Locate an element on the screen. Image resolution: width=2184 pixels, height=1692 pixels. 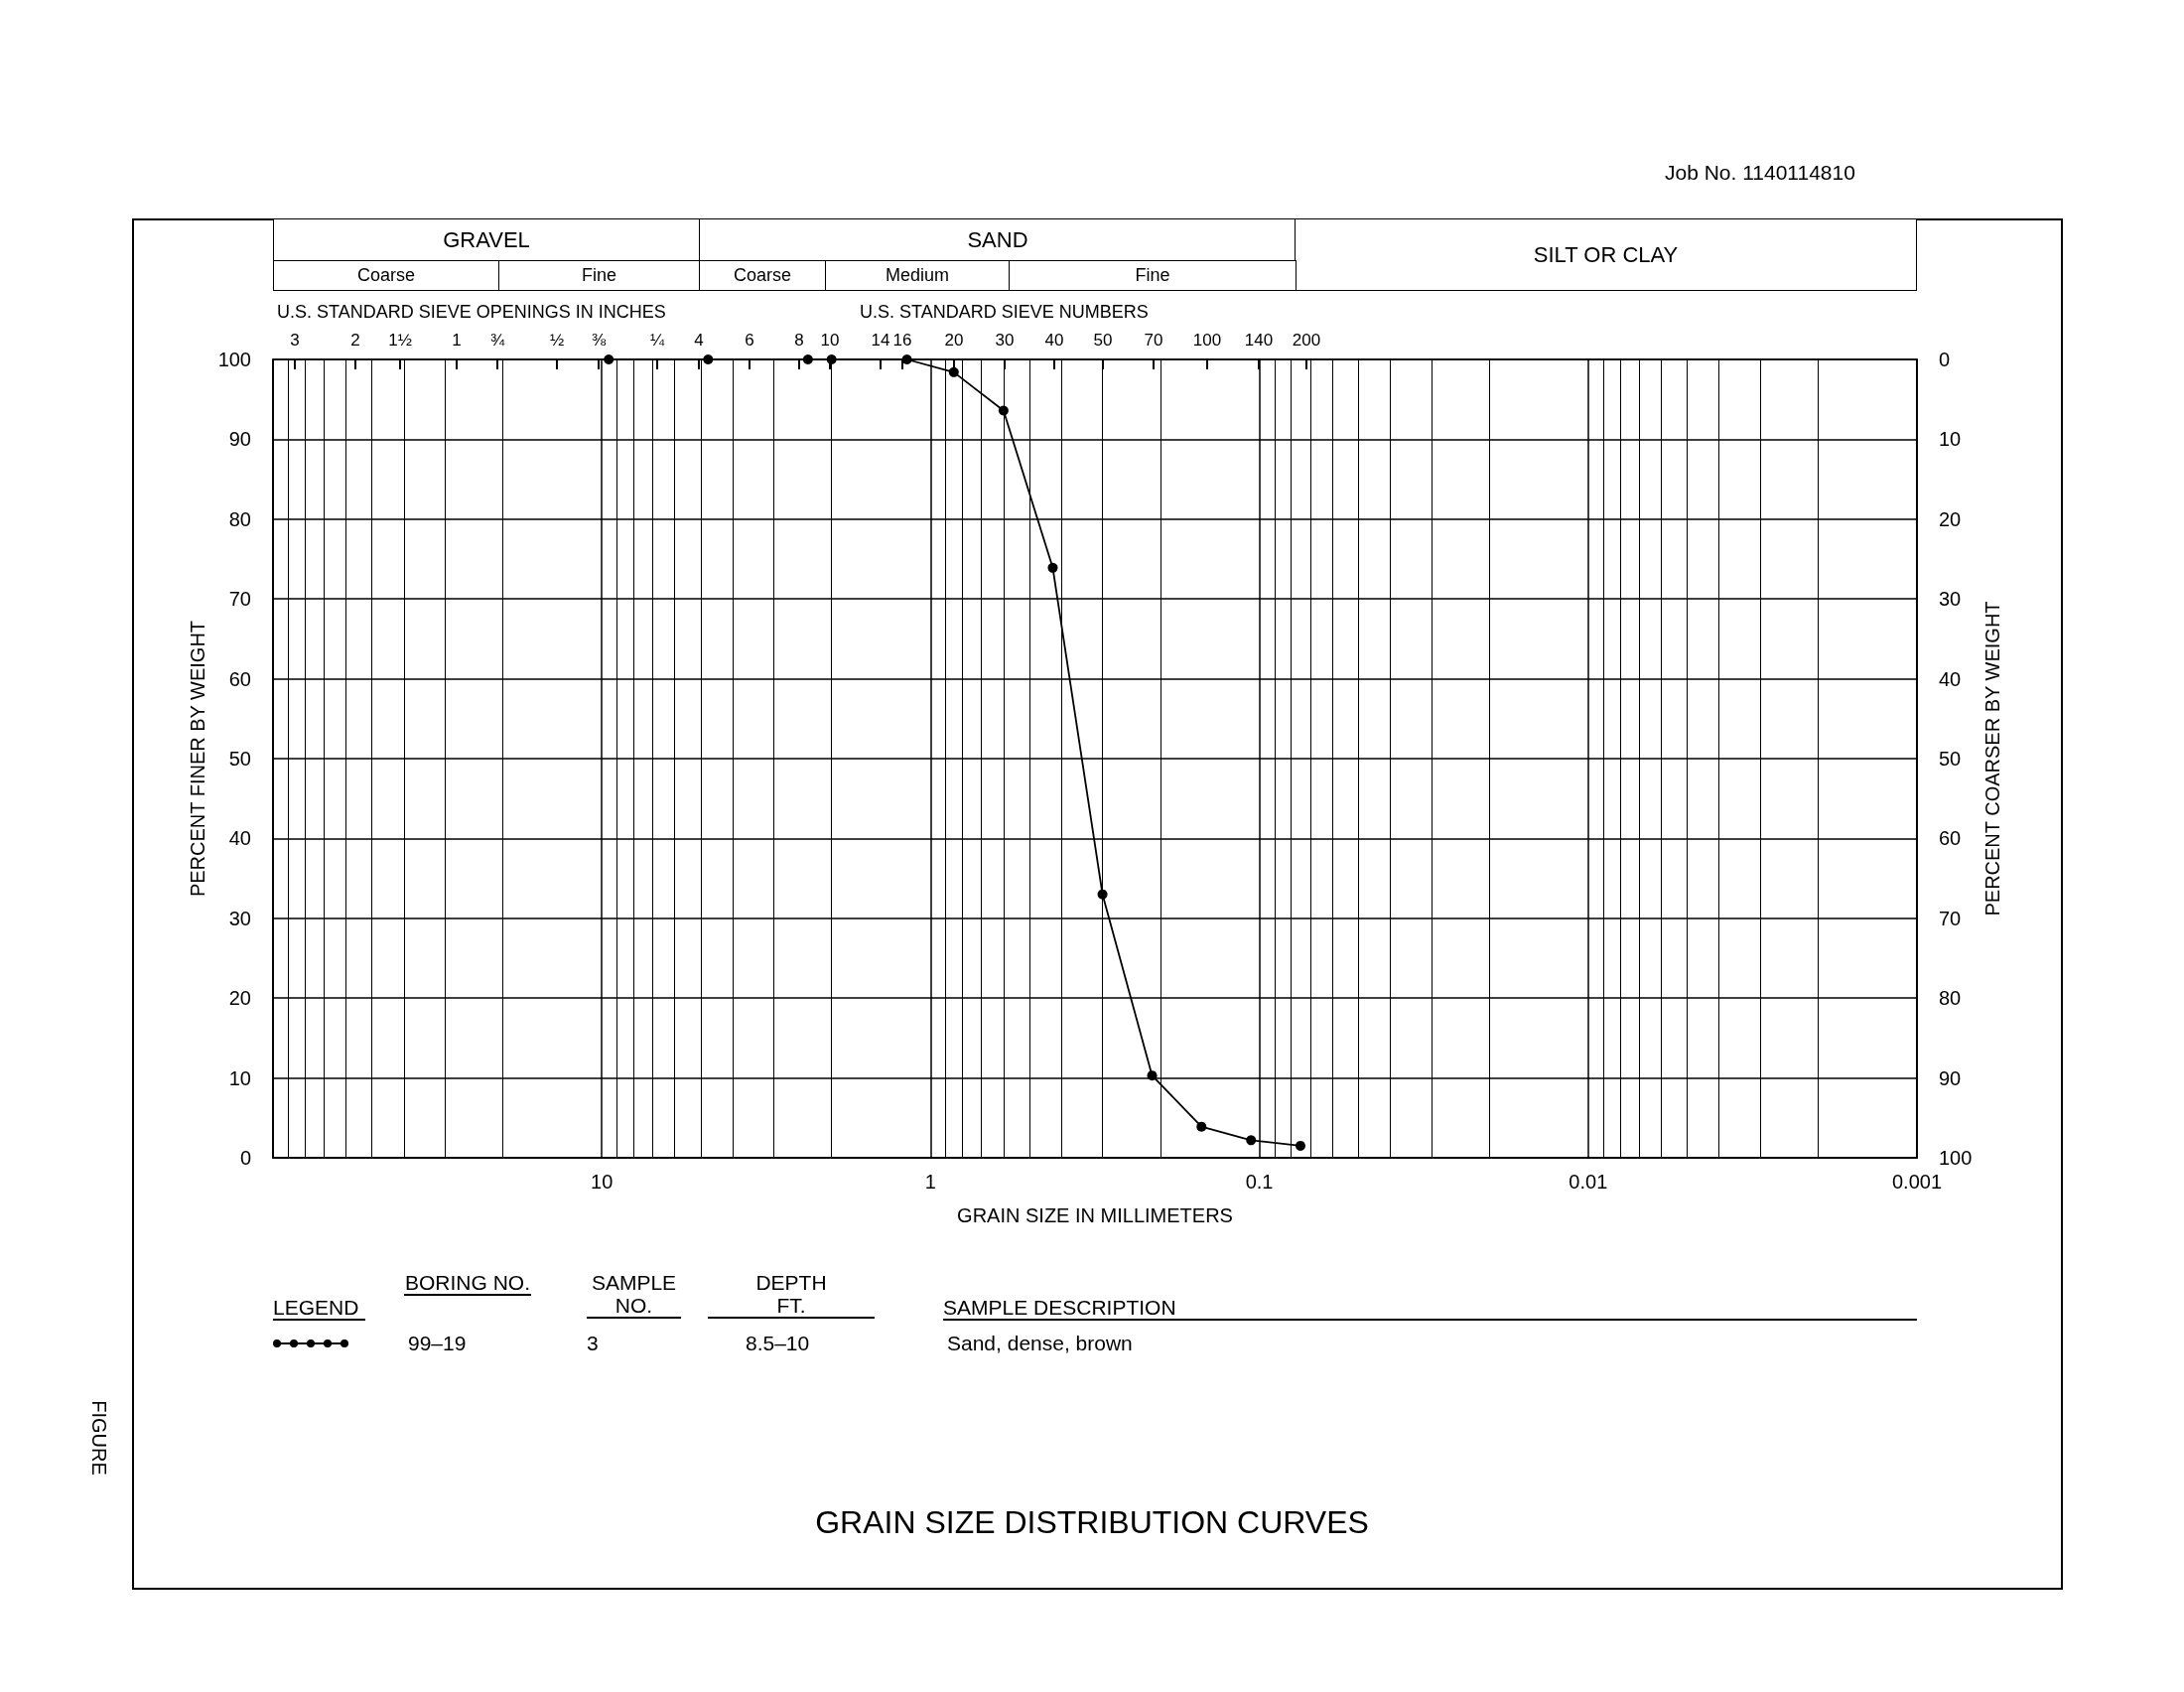
y2-tick-label: 20 is located at coordinates (1950, 518).